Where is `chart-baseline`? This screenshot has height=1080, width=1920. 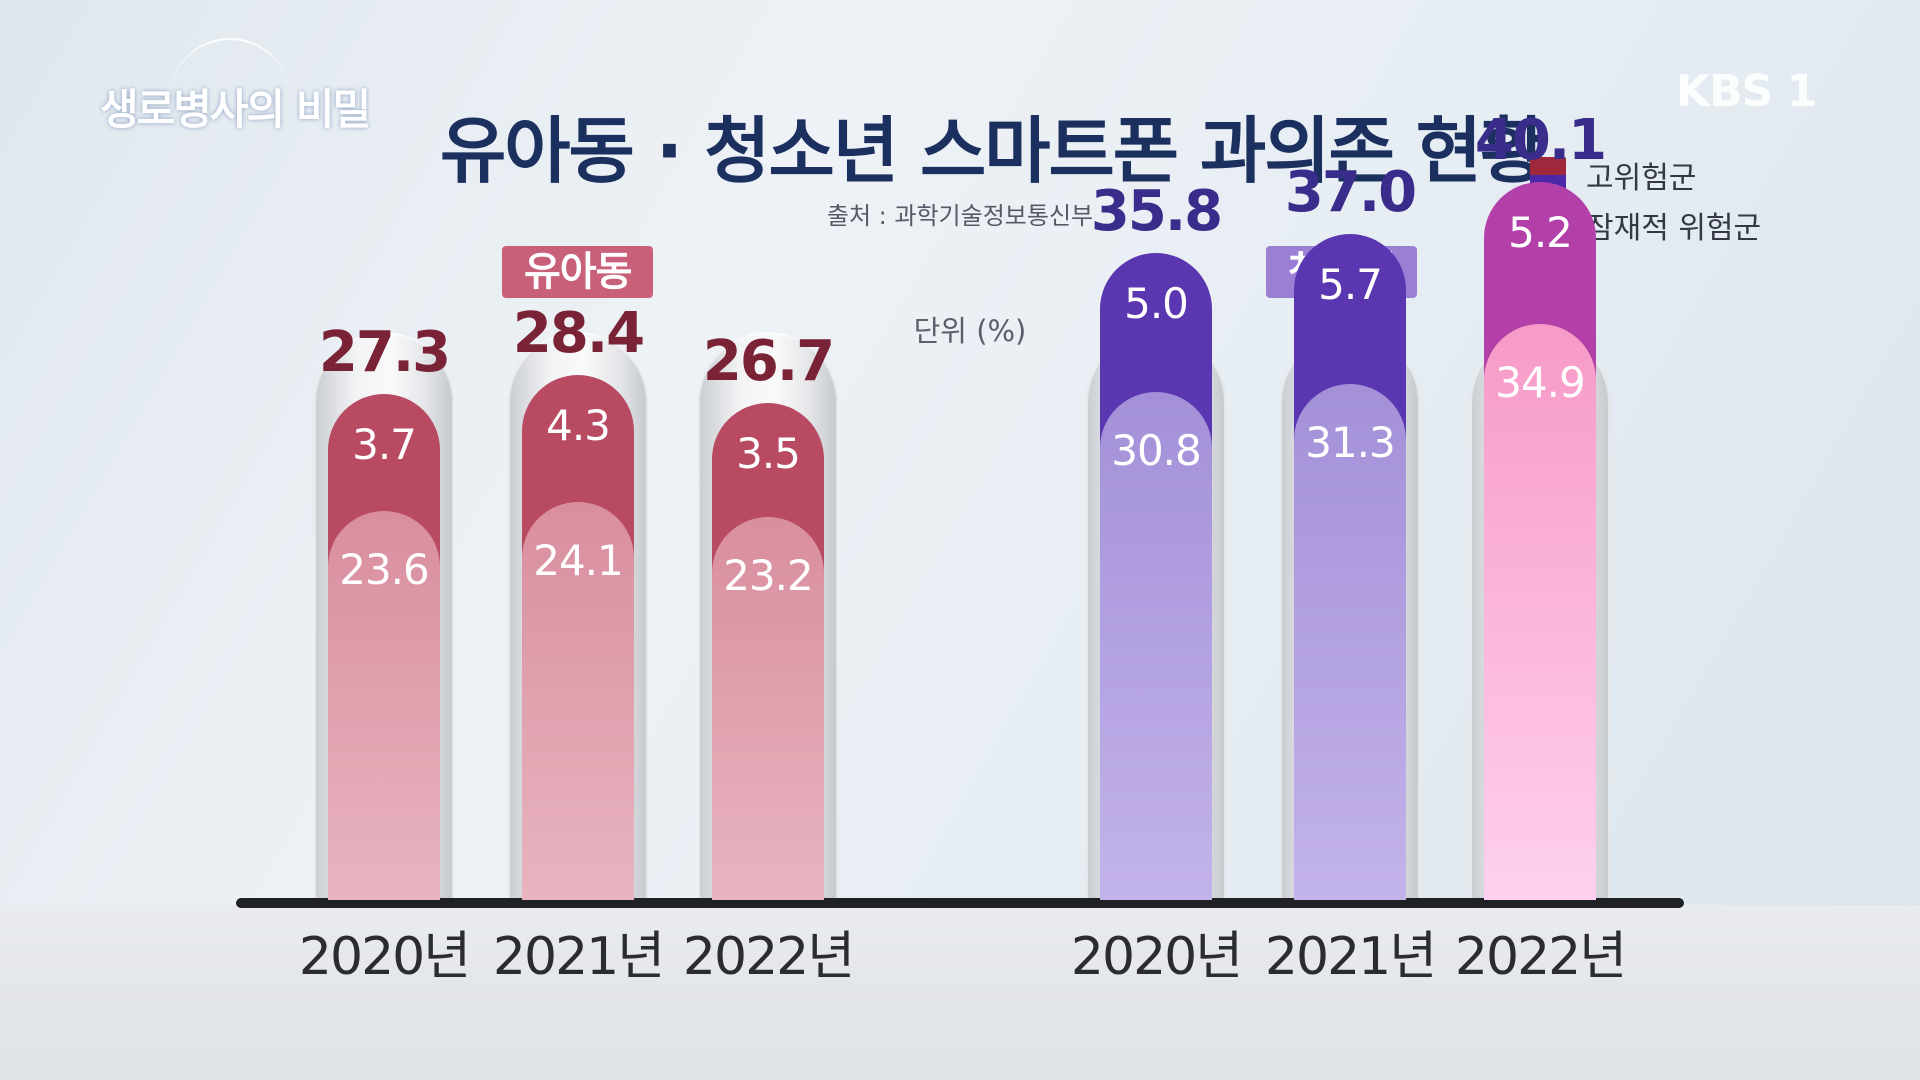 chart-baseline is located at coordinates (960, 903).